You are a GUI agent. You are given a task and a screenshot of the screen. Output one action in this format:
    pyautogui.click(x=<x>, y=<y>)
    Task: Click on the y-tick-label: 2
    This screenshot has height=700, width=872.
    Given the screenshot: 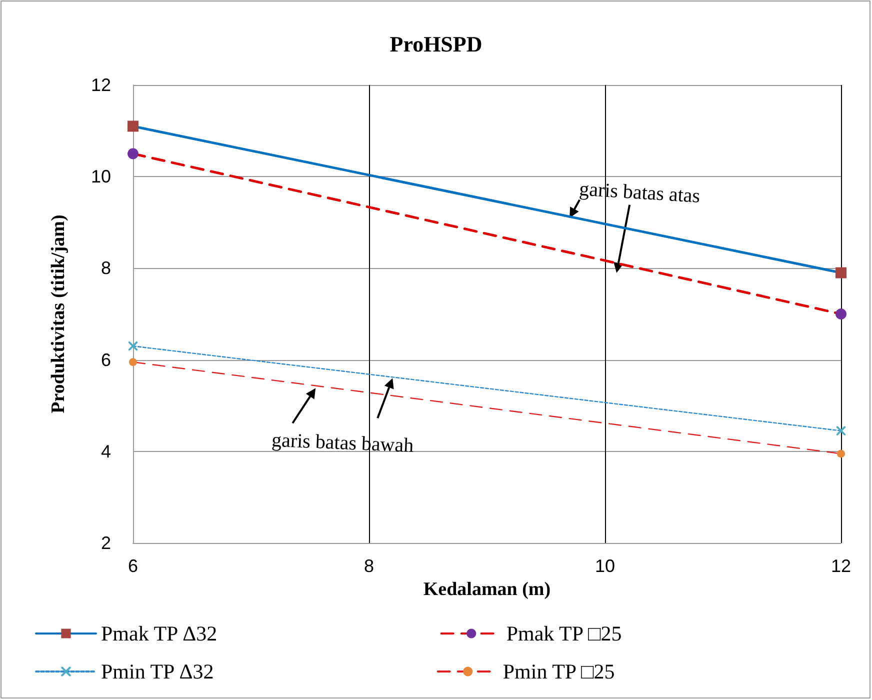 What is the action you would take?
    pyautogui.click(x=105, y=543)
    